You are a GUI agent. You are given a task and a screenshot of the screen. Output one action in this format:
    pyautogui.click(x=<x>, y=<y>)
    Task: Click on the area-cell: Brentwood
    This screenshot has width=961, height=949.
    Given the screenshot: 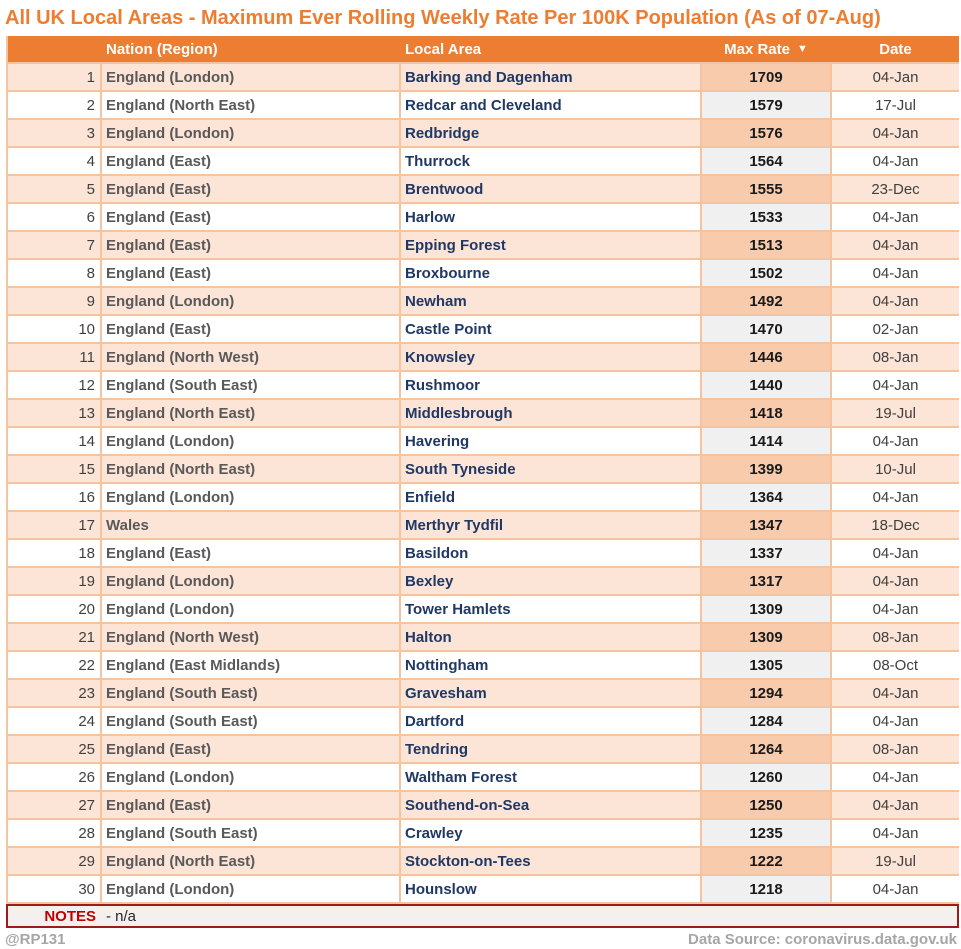 What is the action you would take?
    pyautogui.click(x=550, y=189)
    